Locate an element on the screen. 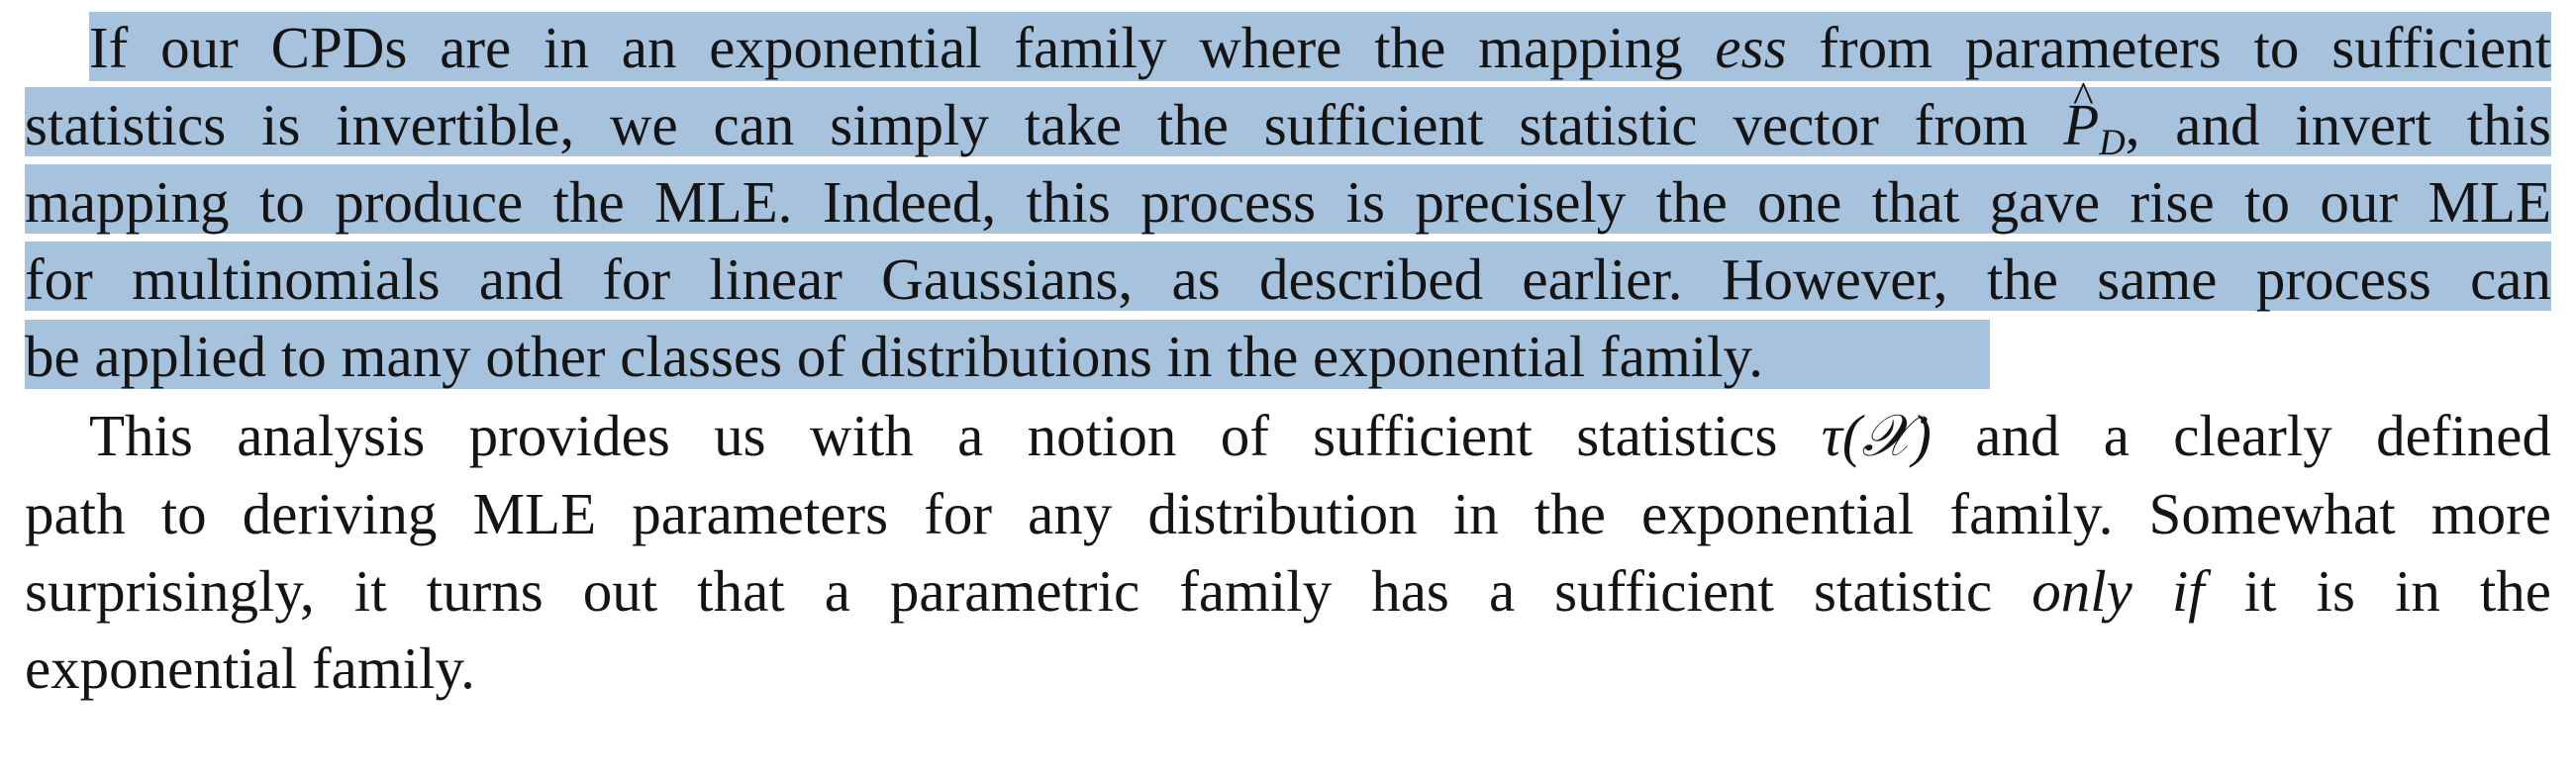  math-ess: ess is located at coordinates (1751, 47).